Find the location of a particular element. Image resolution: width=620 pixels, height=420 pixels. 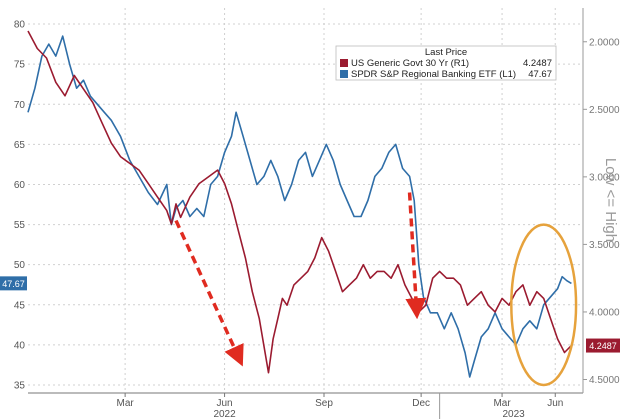

left-tick-label: 65 is located at coordinates (20, 145).